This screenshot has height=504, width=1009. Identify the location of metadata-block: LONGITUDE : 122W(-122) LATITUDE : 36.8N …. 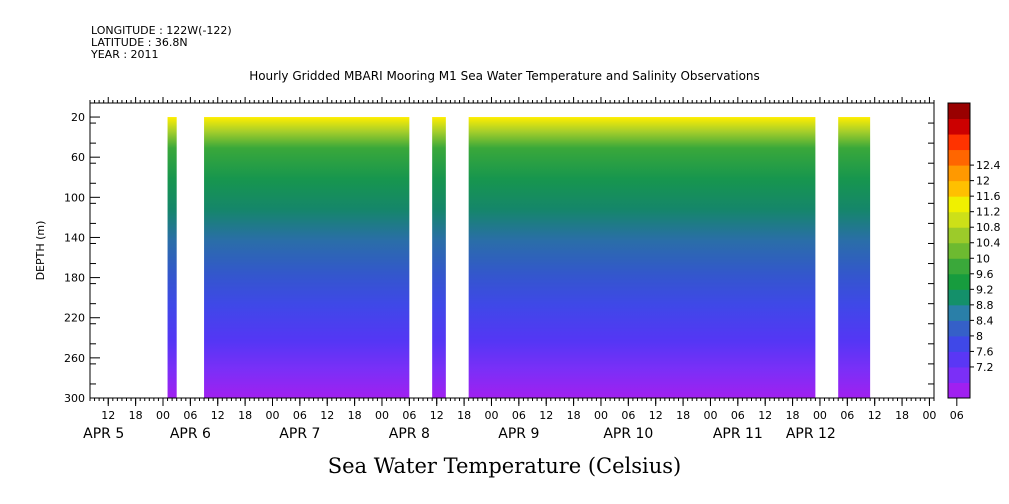
(161, 43).